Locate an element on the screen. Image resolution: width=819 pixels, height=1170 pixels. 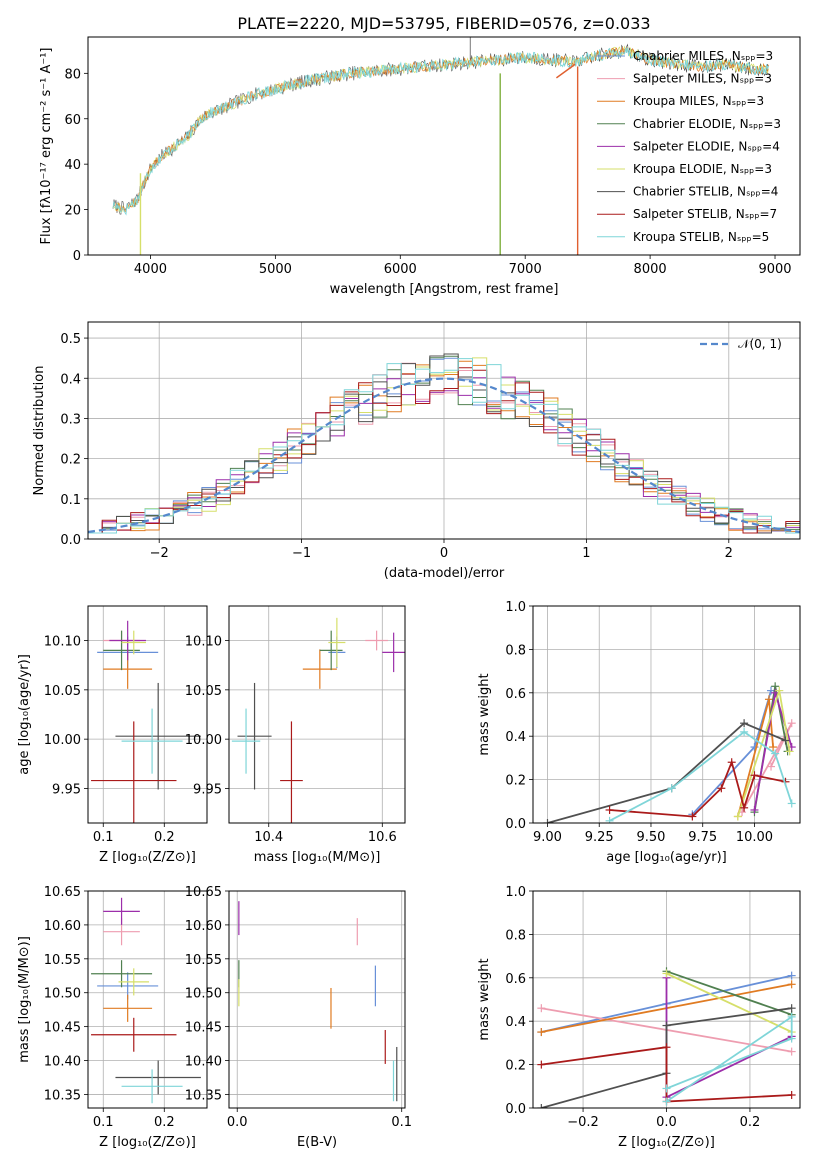
y-tick-label: 10.60 is located at coordinates (203, 926).